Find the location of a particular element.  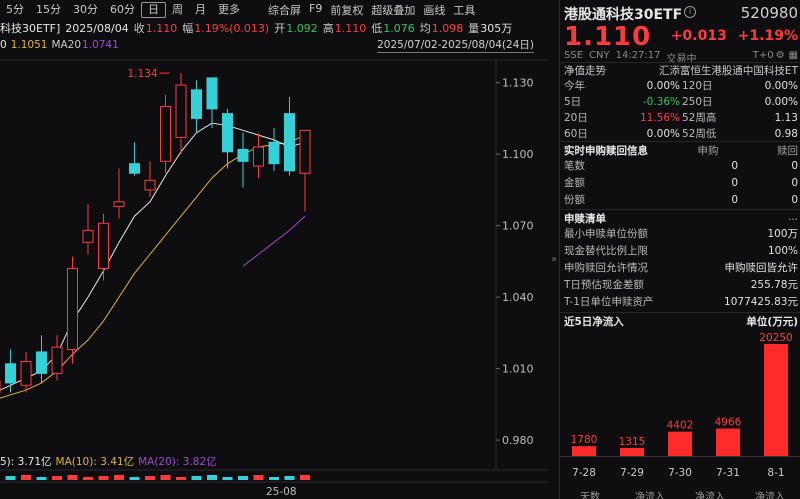

period-tab-more: 更多 is located at coordinates (229, 9).